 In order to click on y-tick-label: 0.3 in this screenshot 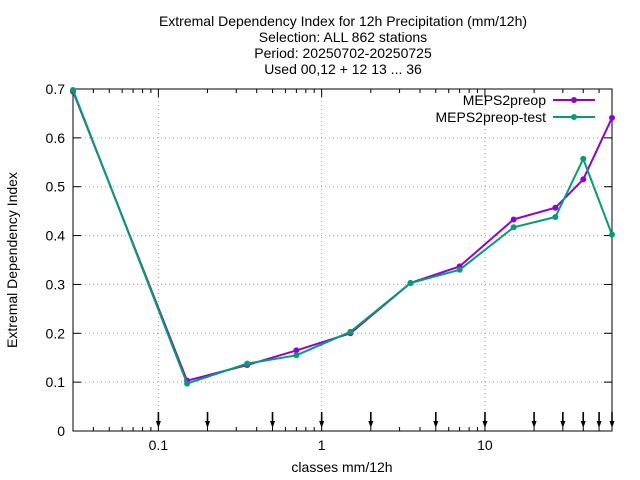, I will do `click(56, 284)`.